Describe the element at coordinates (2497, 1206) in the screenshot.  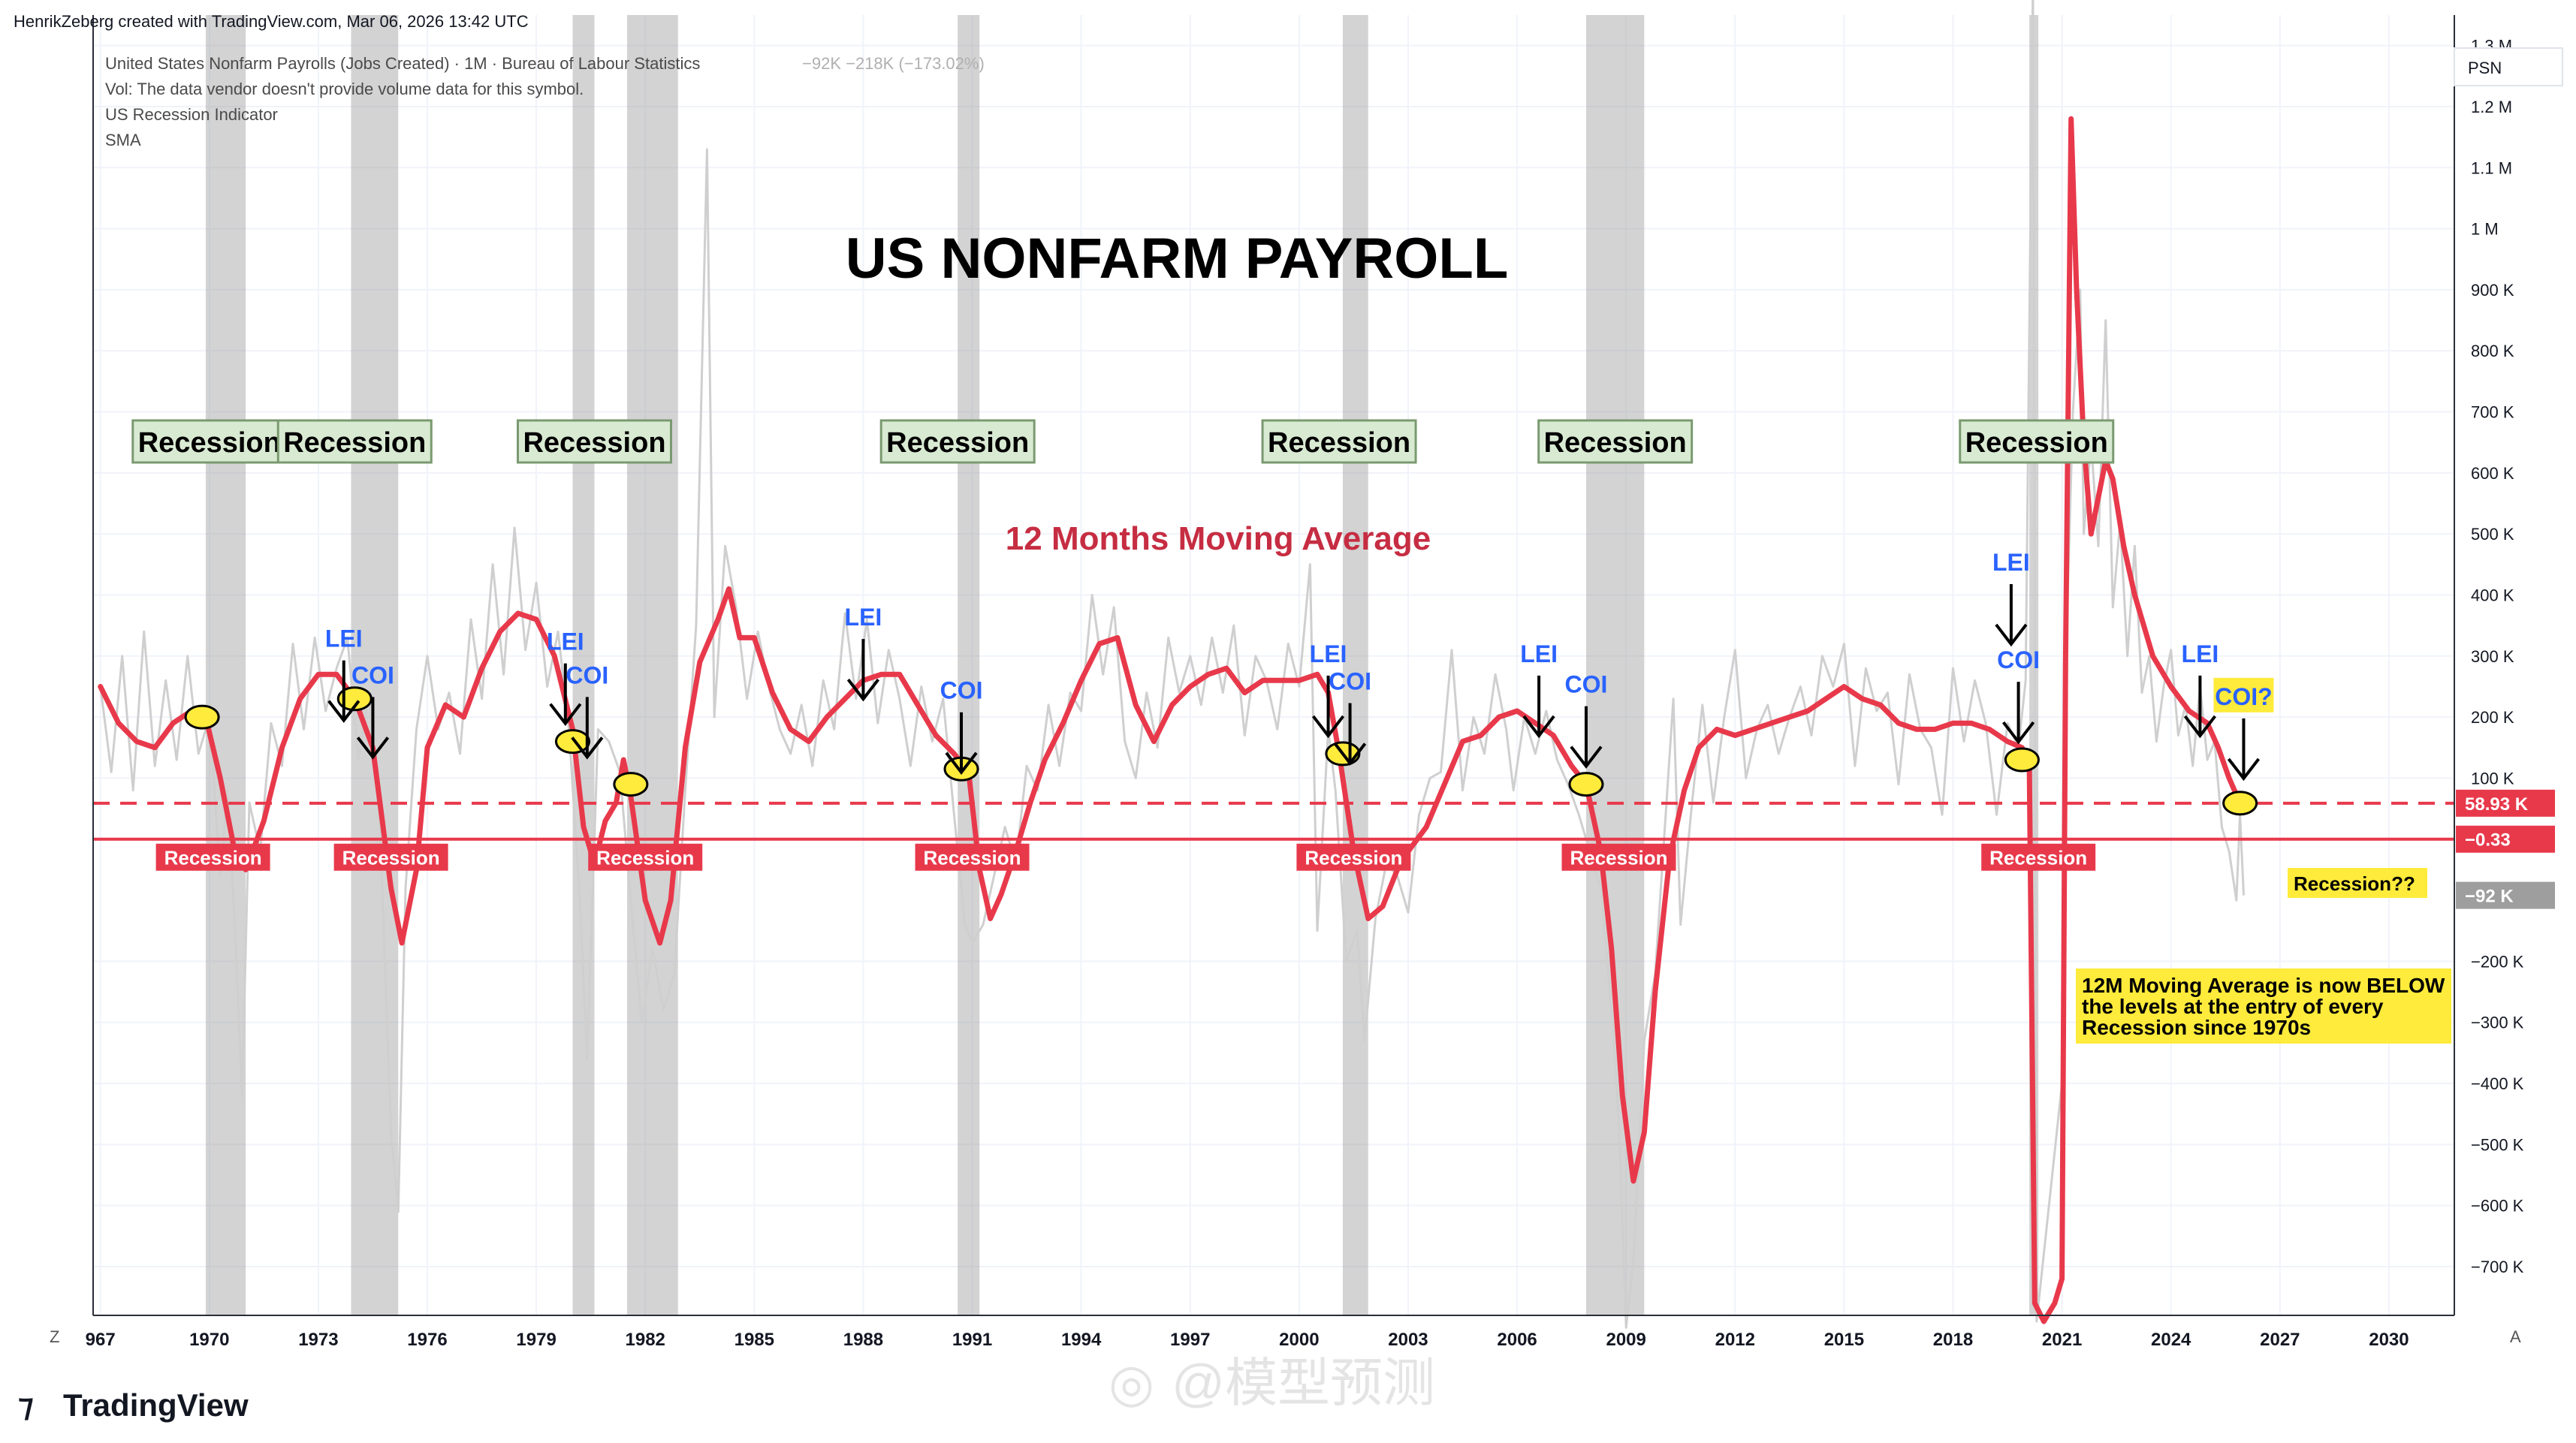
I see `y-tick-label: −600 K` at that location.